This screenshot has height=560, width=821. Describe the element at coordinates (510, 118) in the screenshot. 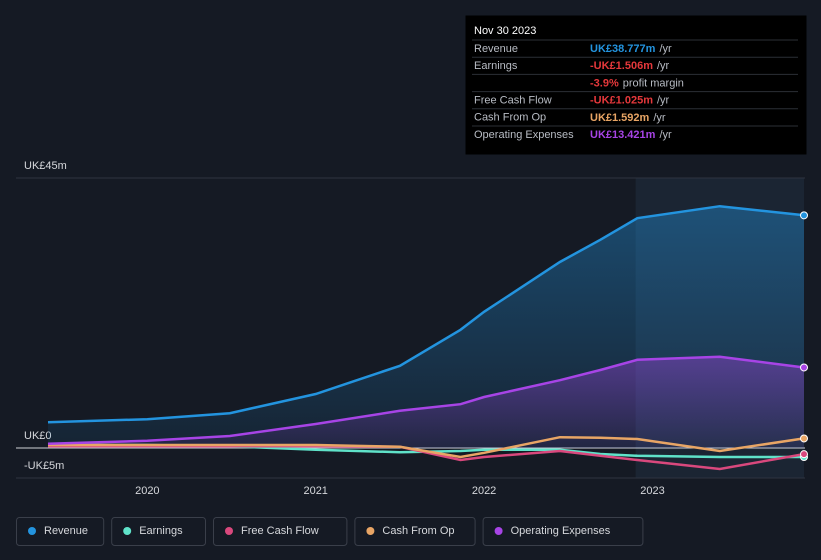

I see `tooltip-label: Cash From Op` at that location.